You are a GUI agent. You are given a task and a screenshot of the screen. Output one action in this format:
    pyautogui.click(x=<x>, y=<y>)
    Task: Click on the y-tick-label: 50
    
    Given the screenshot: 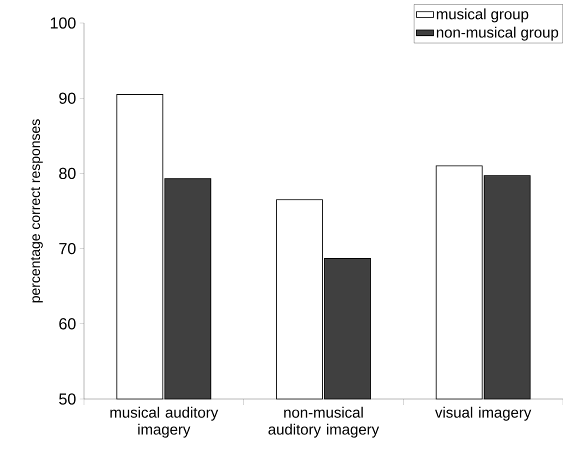 What is the action you would take?
    pyautogui.click(x=67, y=399)
    